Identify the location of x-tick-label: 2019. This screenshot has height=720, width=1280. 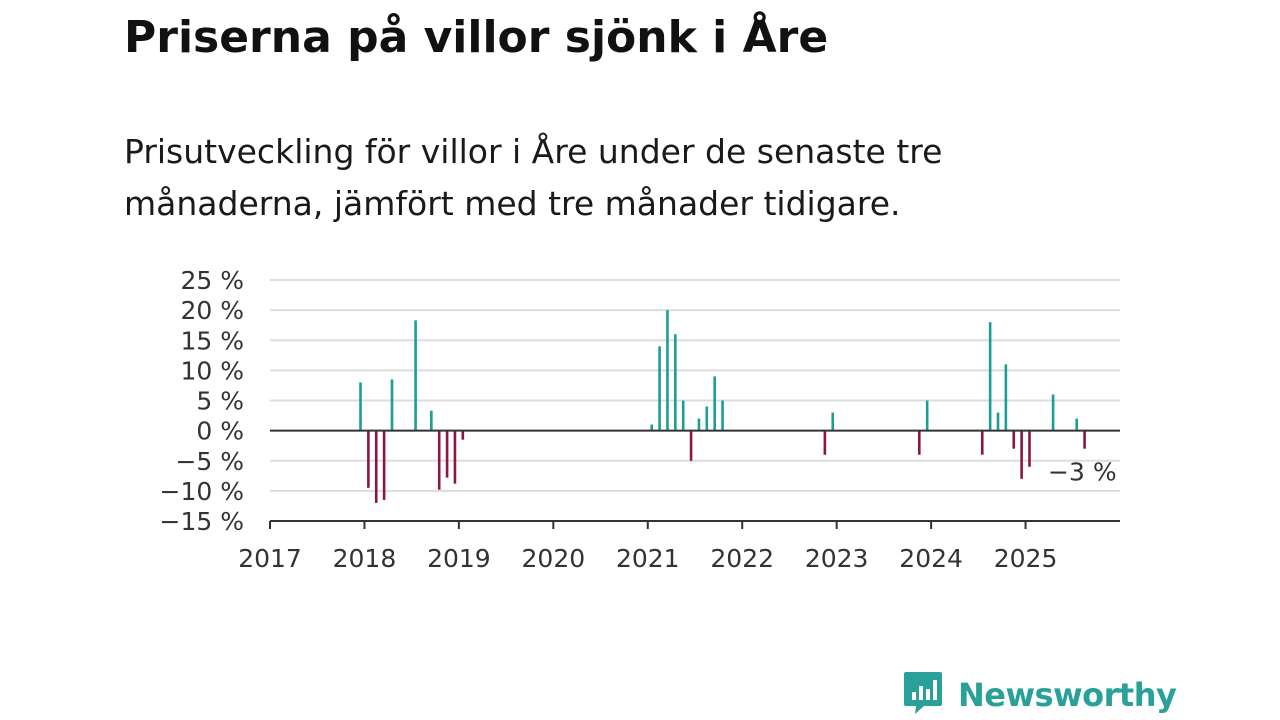
(459, 558).